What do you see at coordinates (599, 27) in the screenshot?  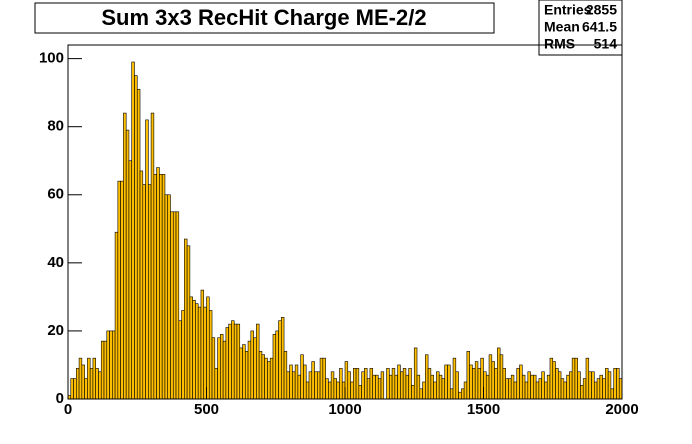 I see `stat-value: 641.5` at bounding box center [599, 27].